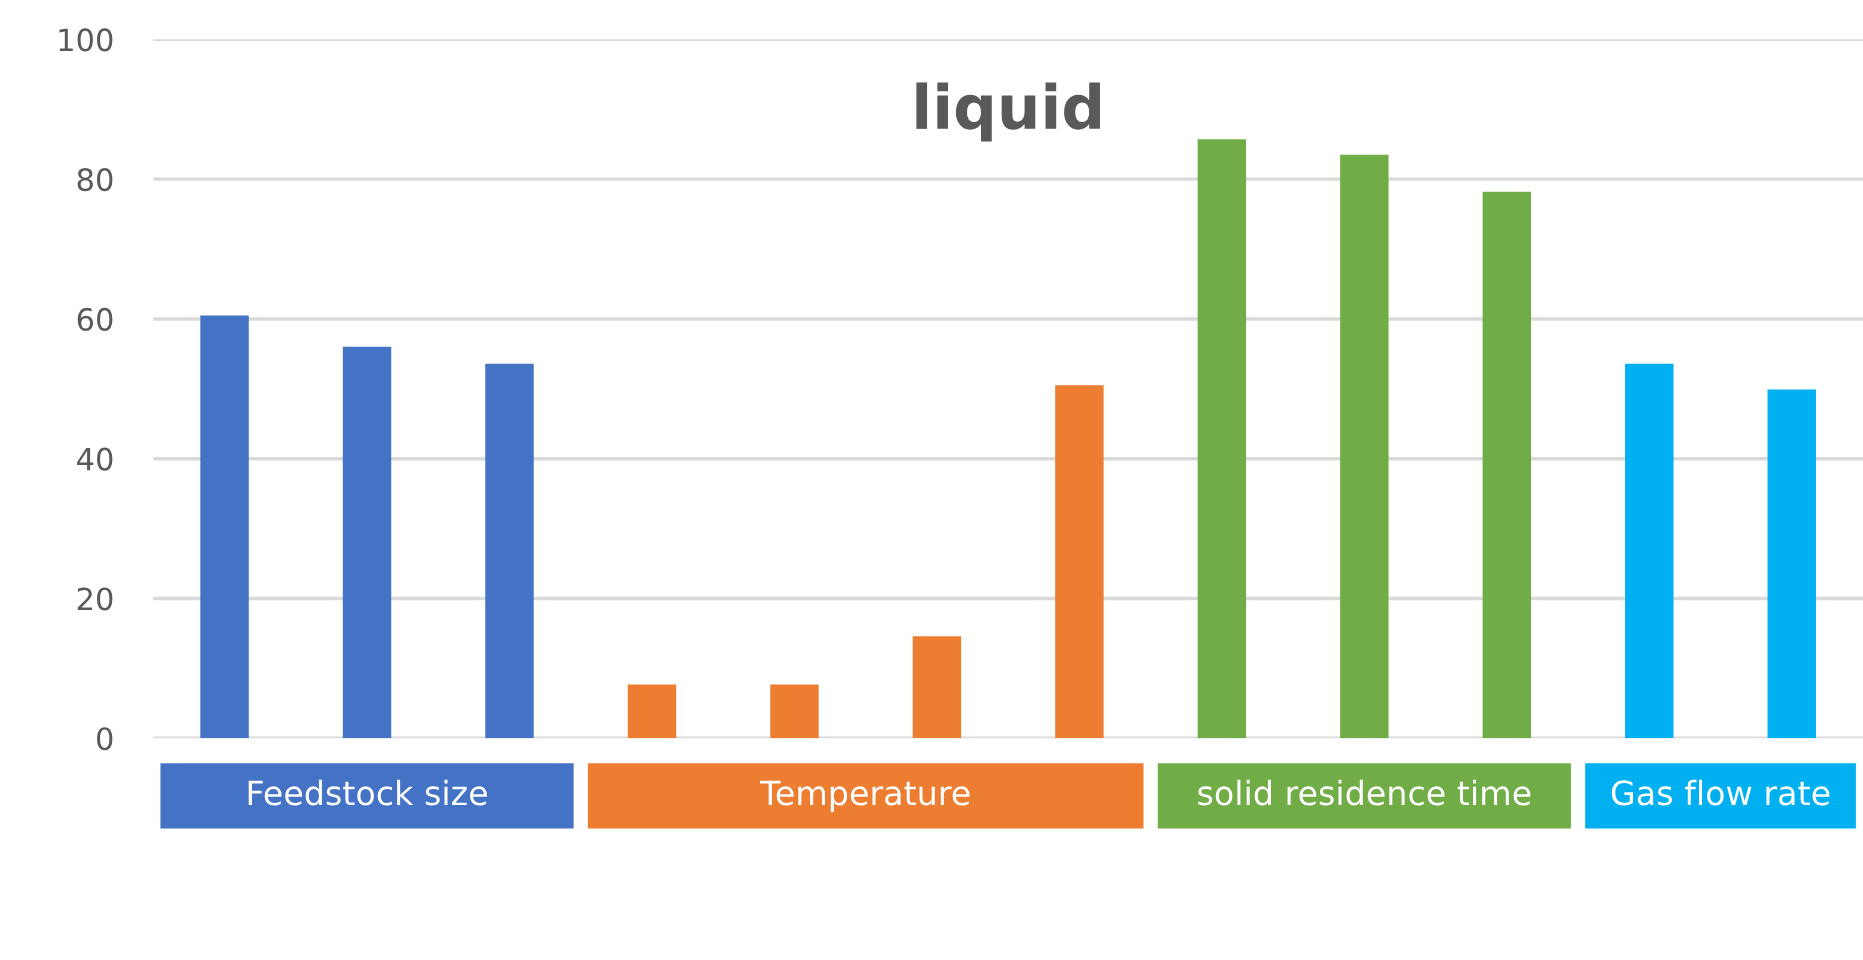  I want to click on y-tick-label: 60, so click(95, 319).